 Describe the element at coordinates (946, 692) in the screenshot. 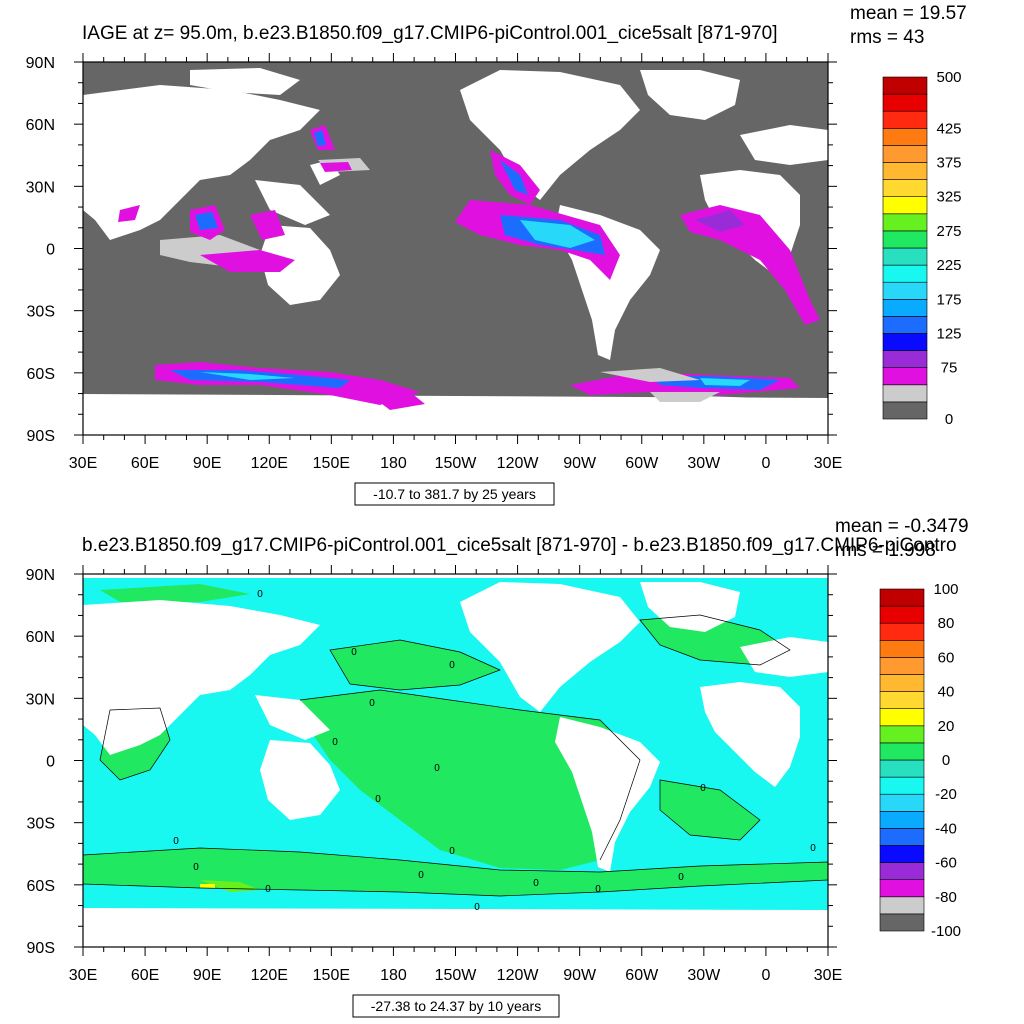

I see `colorbar-label: 40` at that location.